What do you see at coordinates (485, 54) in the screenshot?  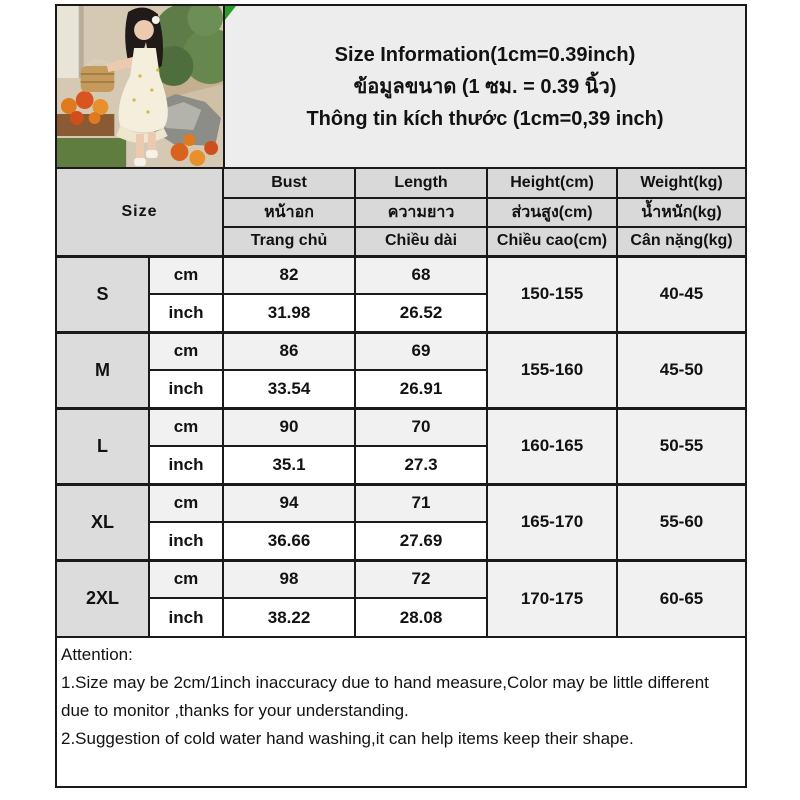 I see `title-english: Size Information(1cm=0.39inch)` at bounding box center [485, 54].